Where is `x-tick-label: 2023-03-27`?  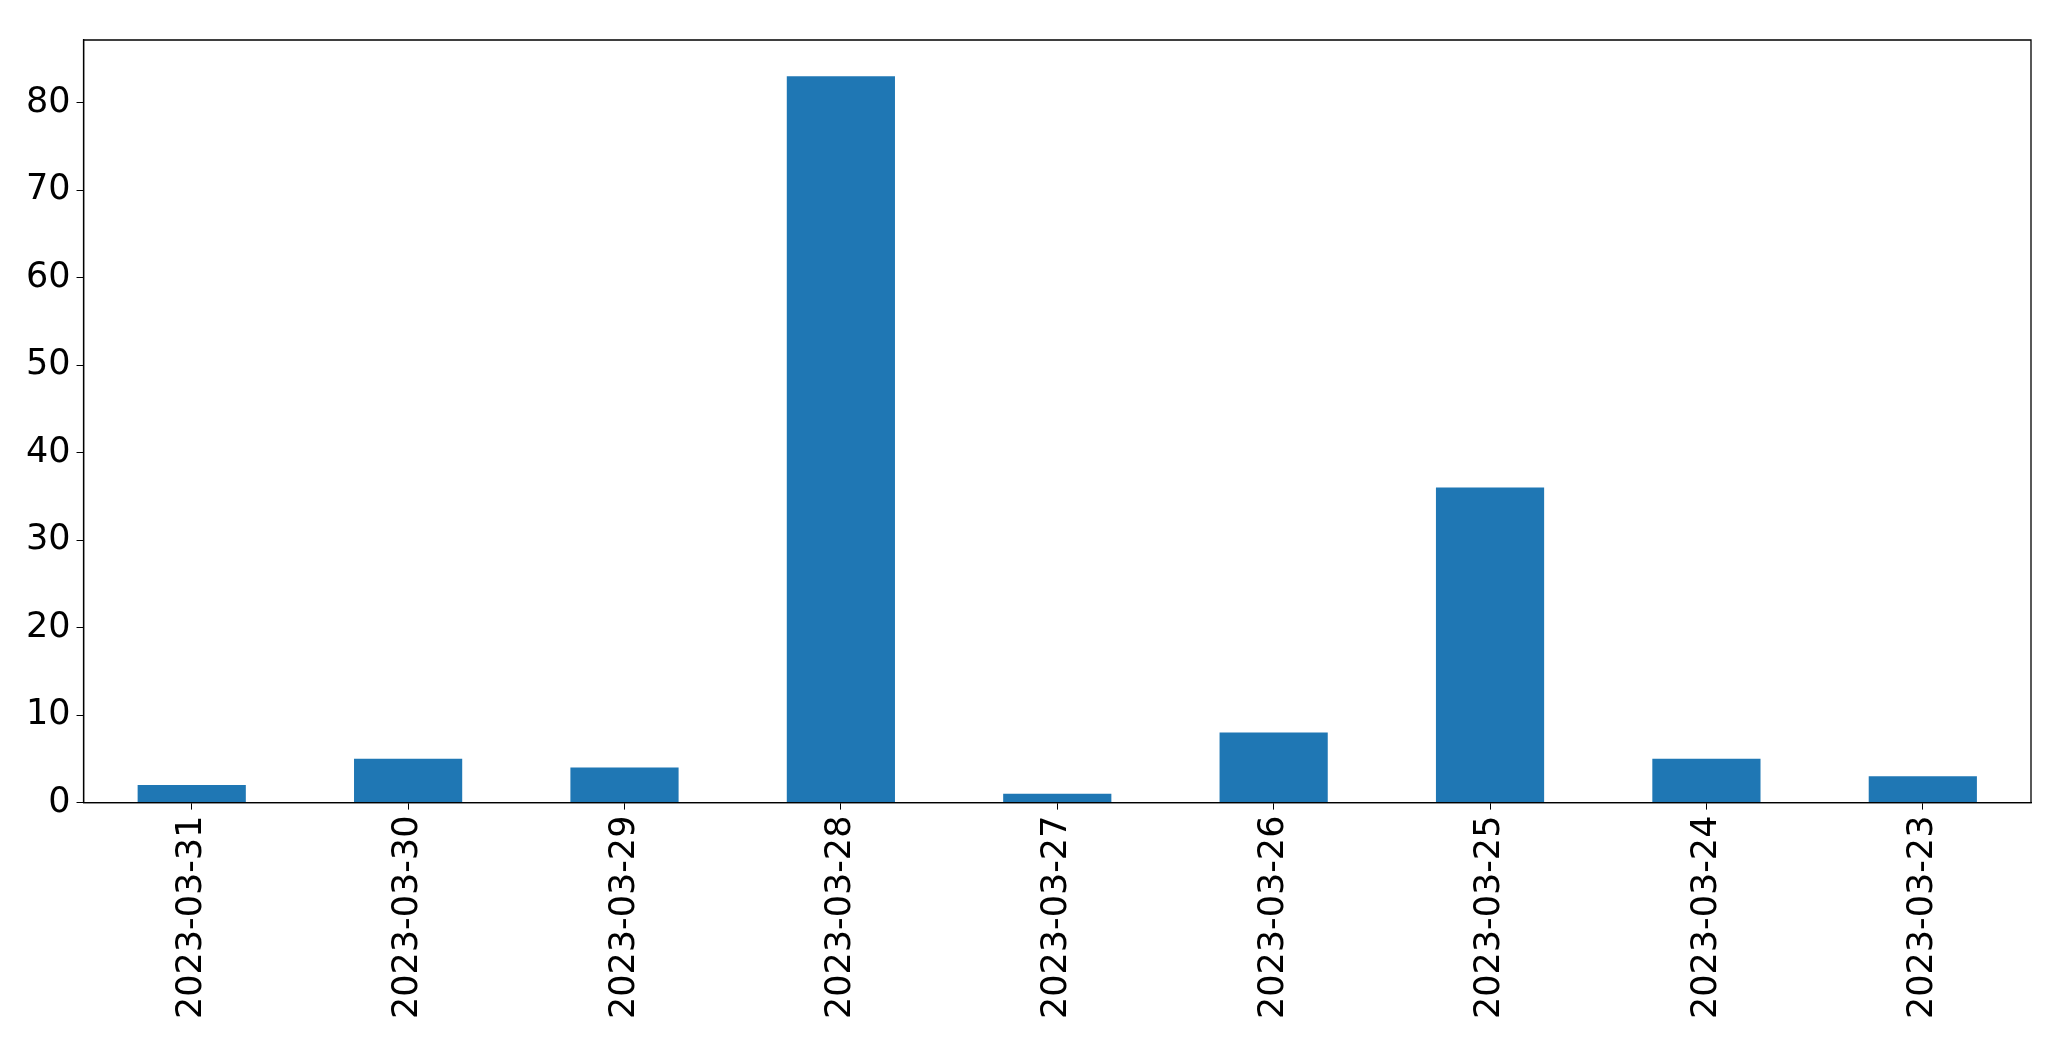
x-tick-label: 2023-03-27 is located at coordinates (1054, 917).